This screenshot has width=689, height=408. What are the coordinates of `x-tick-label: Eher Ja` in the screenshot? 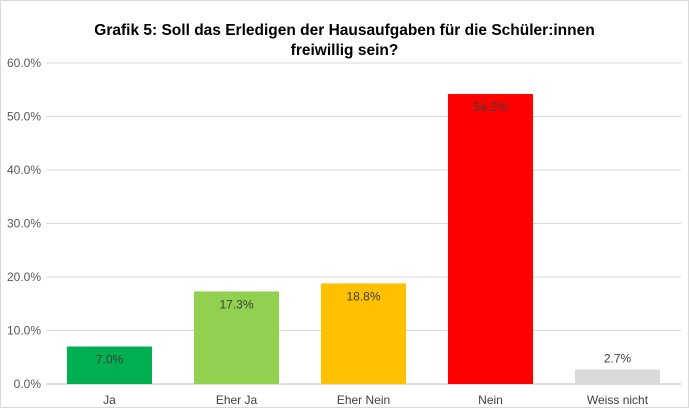 It's located at (237, 400).